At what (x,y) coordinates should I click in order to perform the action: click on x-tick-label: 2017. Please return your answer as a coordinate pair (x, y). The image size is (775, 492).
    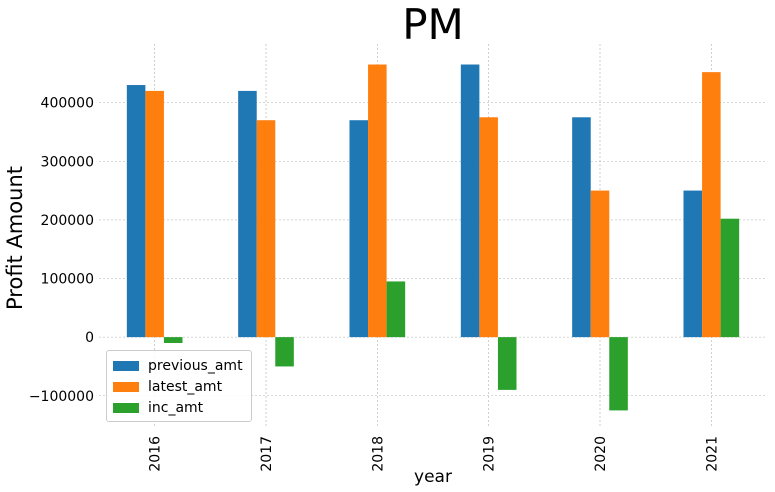
    Looking at the image, I should click on (267, 454).